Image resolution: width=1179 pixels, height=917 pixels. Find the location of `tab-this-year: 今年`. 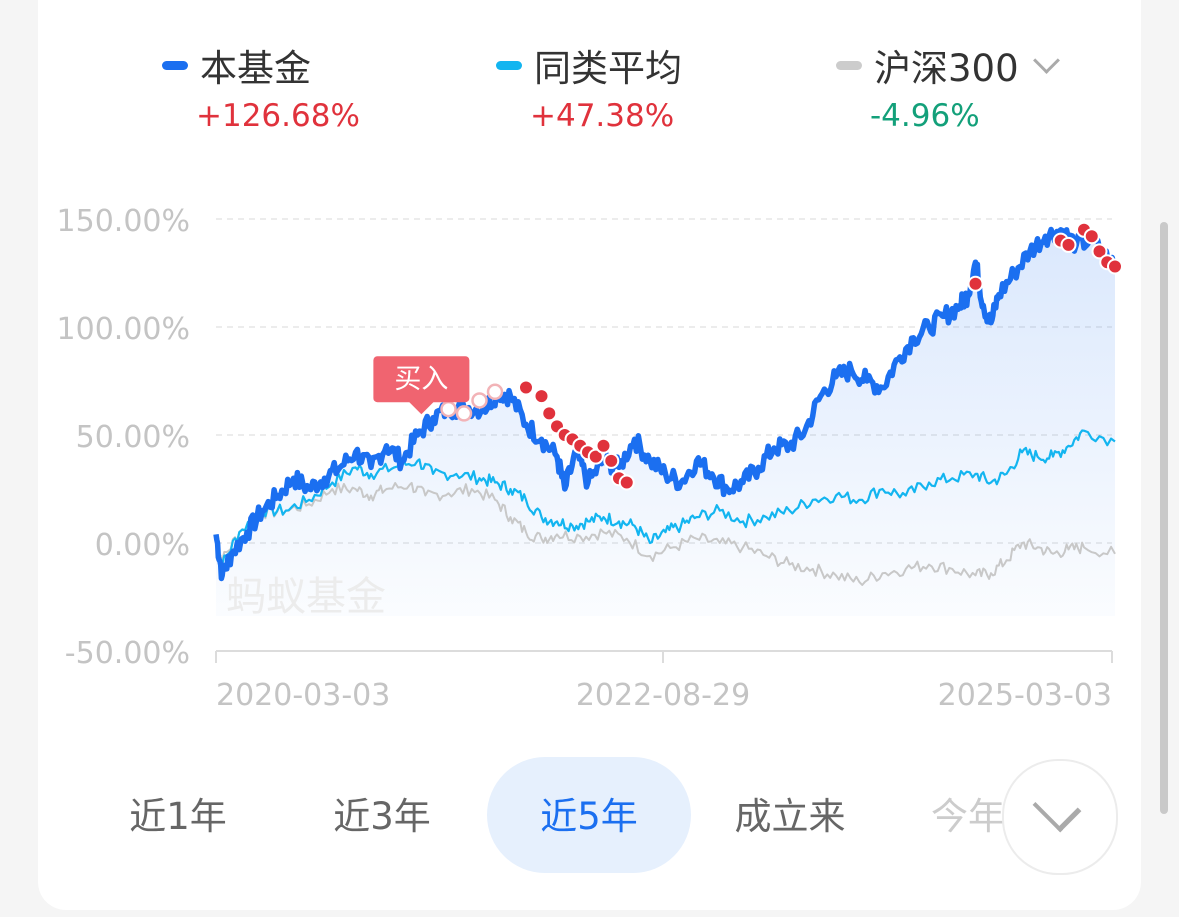

tab-this-year: 今年 is located at coordinates (968, 816).